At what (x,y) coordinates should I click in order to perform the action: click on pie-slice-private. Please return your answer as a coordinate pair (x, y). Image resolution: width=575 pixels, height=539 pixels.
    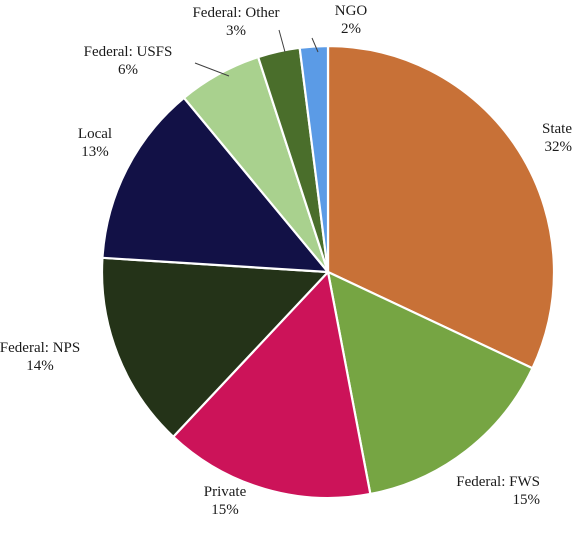
    Looking at the image, I should click on (272, 385).